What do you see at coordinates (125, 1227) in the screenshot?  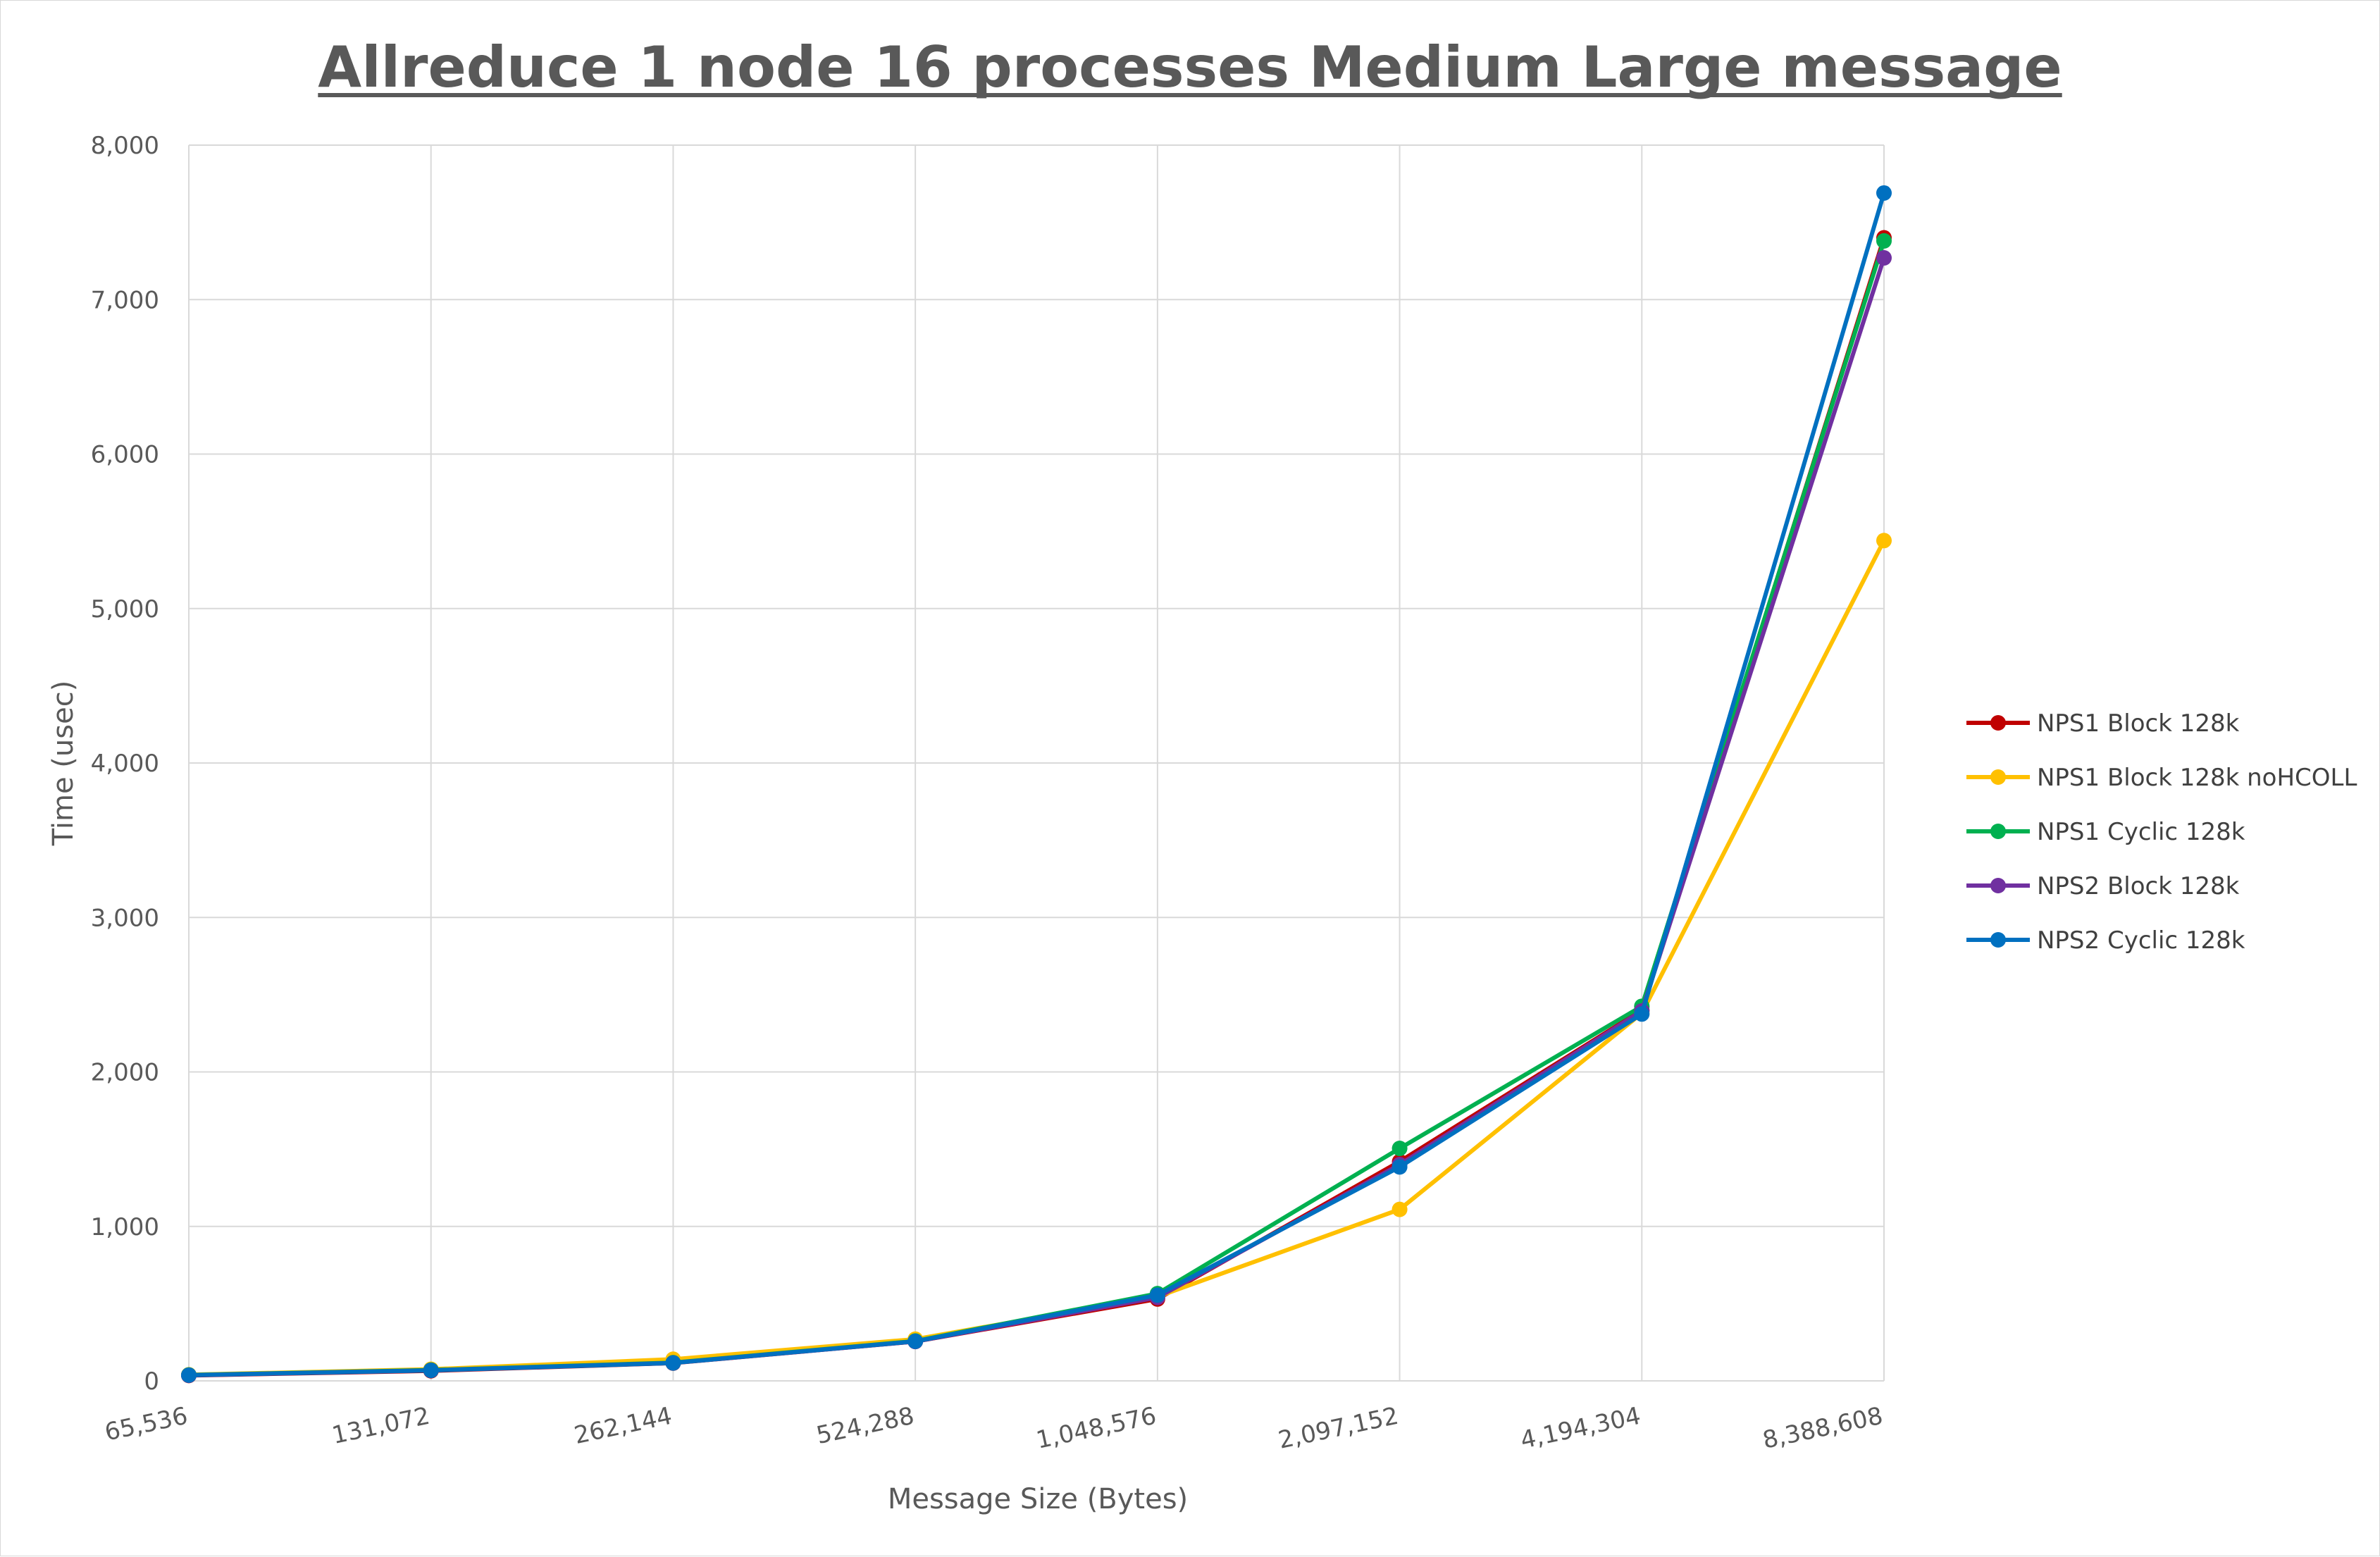 I see `y-tick-label: 1,000` at bounding box center [125, 1227].